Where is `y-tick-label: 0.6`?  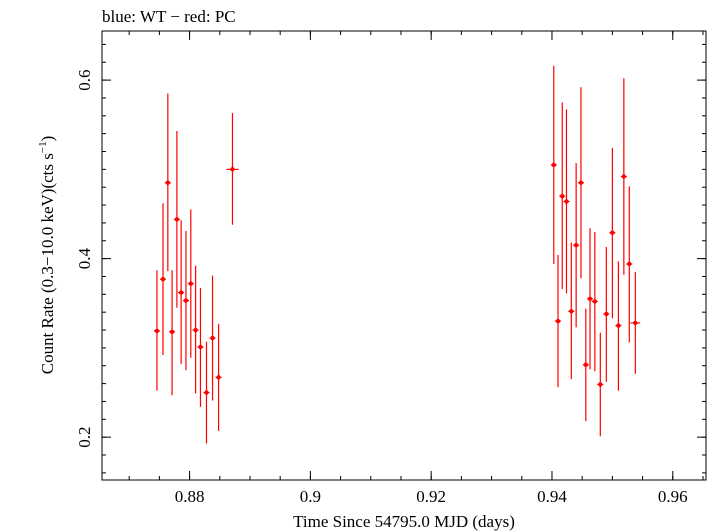 y-tick-label: 0.6 is located at coordinates (84, 79).